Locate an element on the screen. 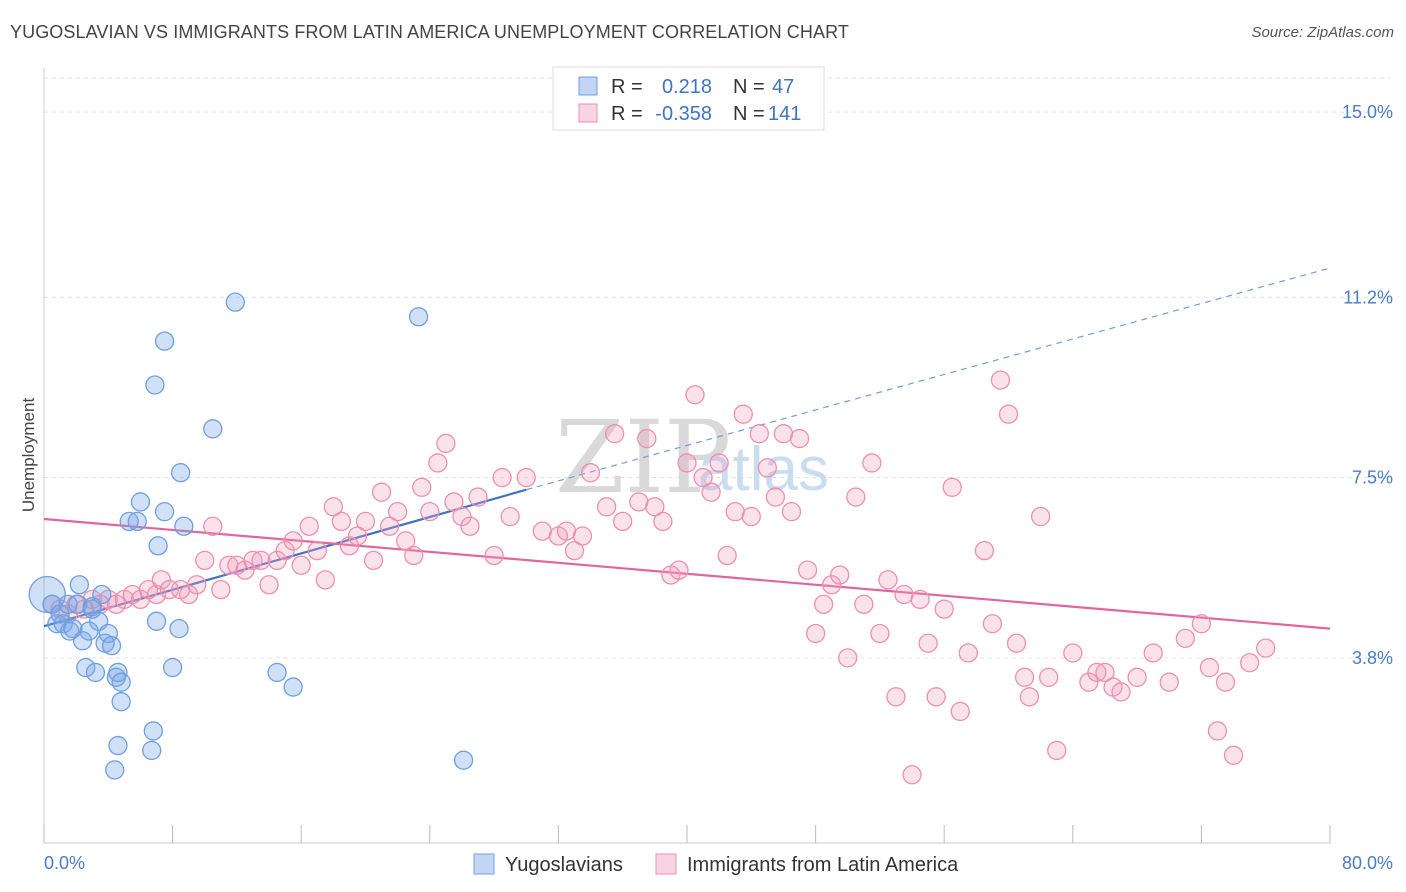 The height and width of the screenshot is (892, 1406). y-tick-labels: 3.8% 7.5% 11.2% 15.0% is located at coordinates (1367, 385).